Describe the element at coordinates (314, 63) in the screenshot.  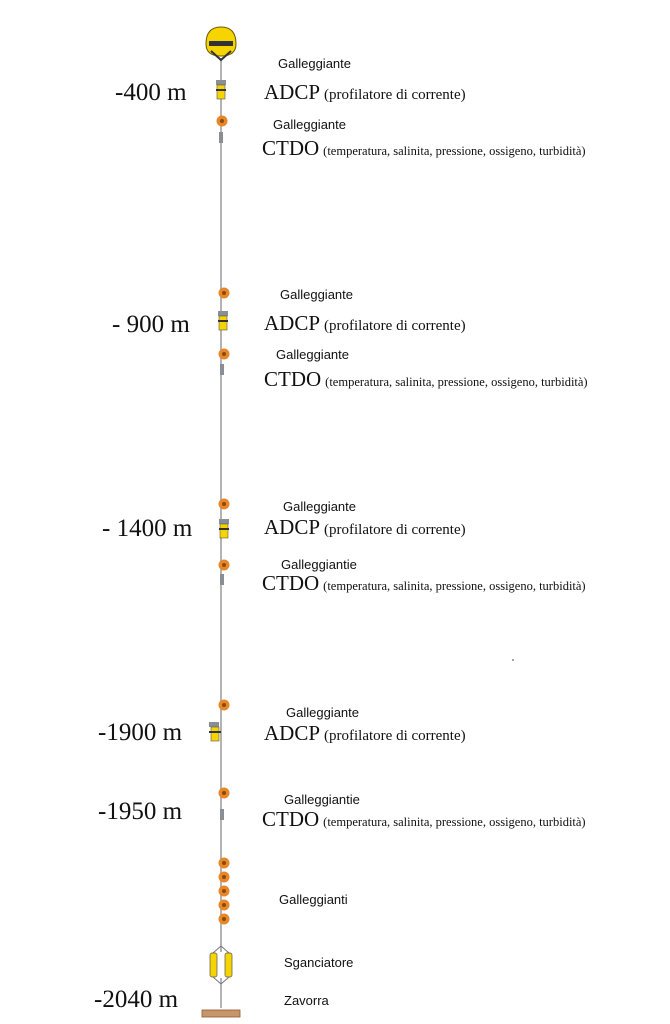
I see `float-label-1: Galleggiante` at that location.